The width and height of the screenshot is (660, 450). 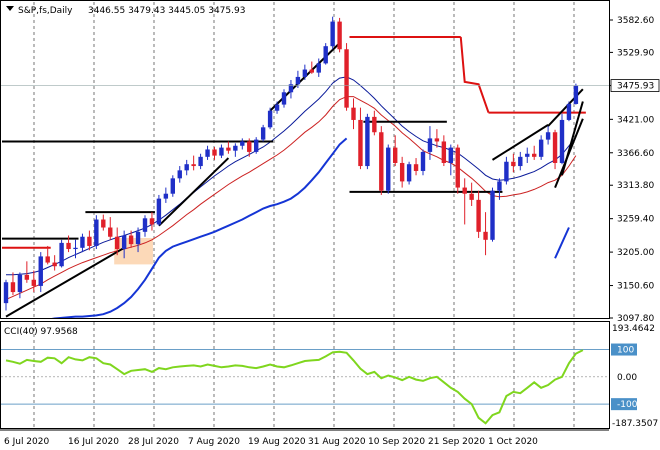 I want to click on price-tick-label: 3421.00, so click(x=635, y=120).